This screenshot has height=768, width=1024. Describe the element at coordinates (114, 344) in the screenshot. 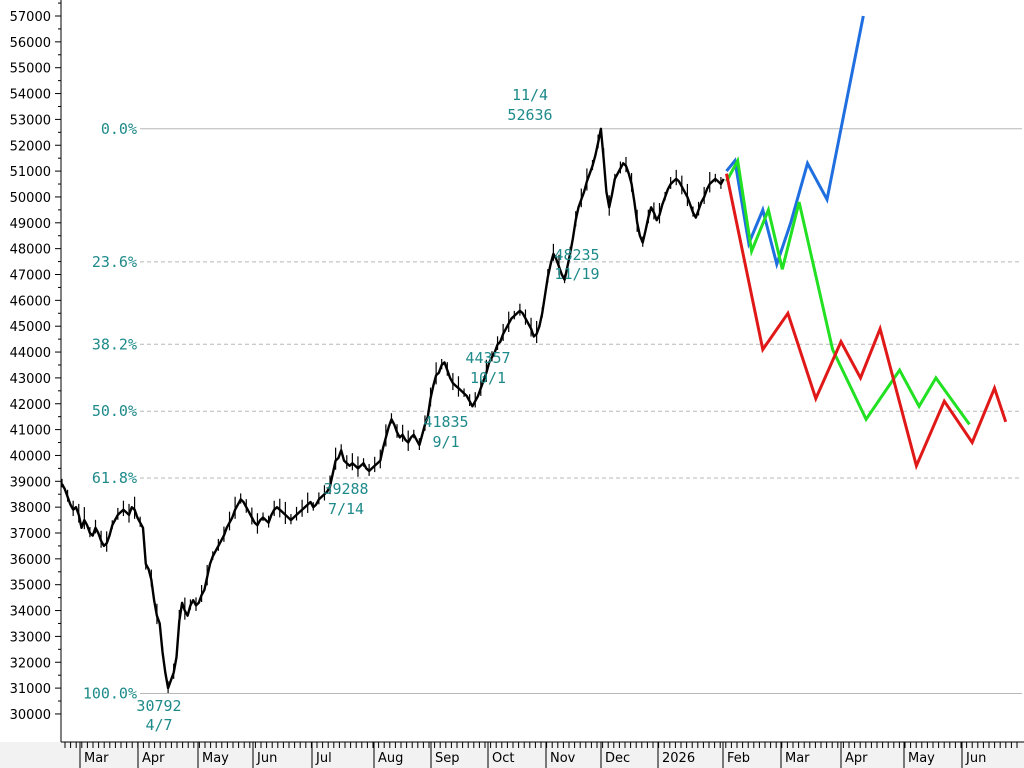

I see `fib-level-label: 38.2%` at that location.